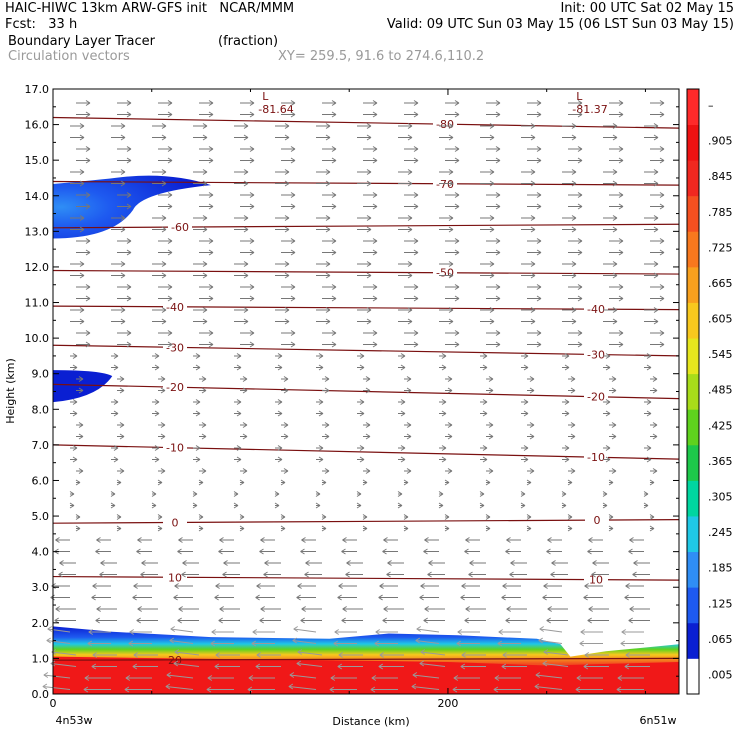 The width and height of the screenshot is (740, 740). What do you see at coordinates (175, 347) in the screenshot?
I see `contour-label: -30` at bounding box center [175, 347].